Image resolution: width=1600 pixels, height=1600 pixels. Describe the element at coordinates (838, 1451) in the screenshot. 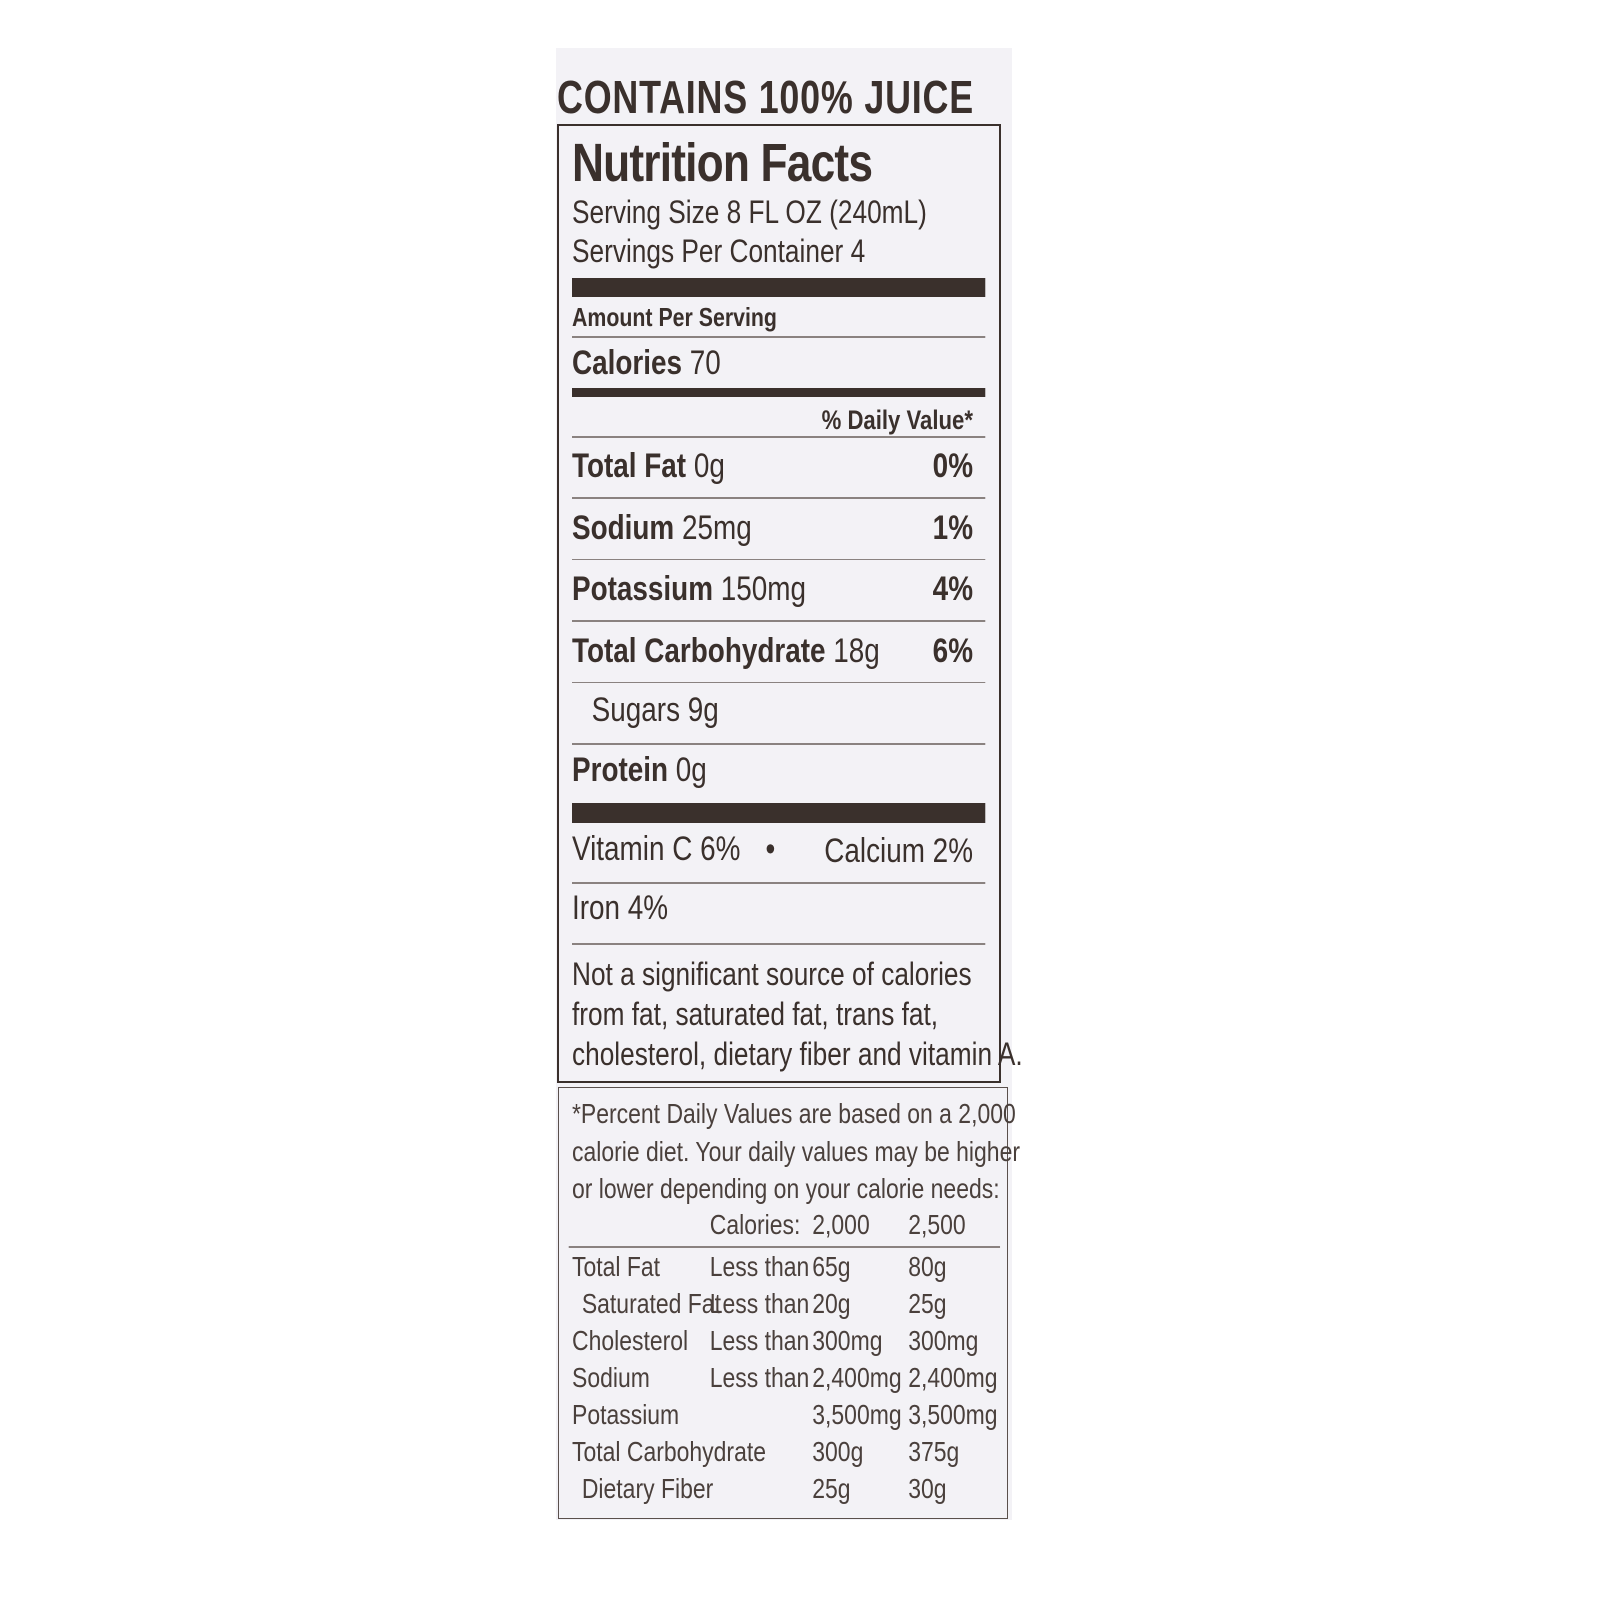

I see `footnote-2000: 300g` at that location.